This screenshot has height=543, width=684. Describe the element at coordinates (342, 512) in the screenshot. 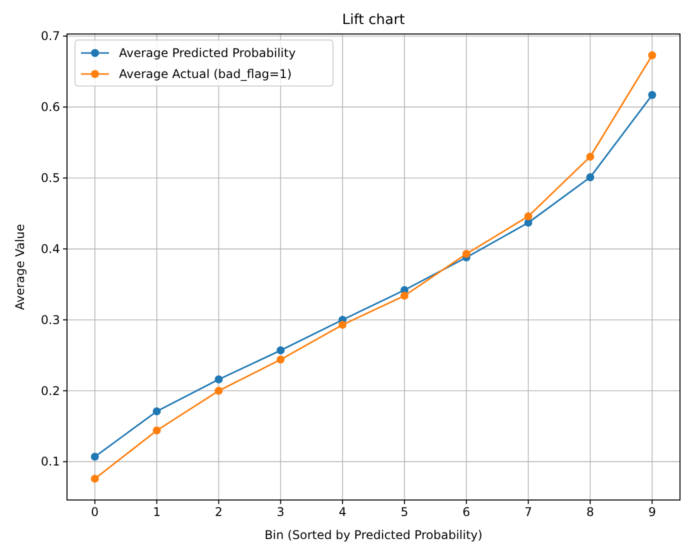

I see `x-tick-label: 4` at that location.